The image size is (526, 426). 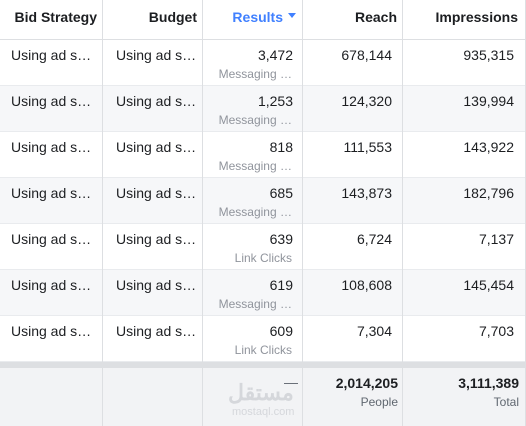 What do you see at coordinates (281, 147) in the screenshot?
I see `results: 818` at bounding box center [281, 147].